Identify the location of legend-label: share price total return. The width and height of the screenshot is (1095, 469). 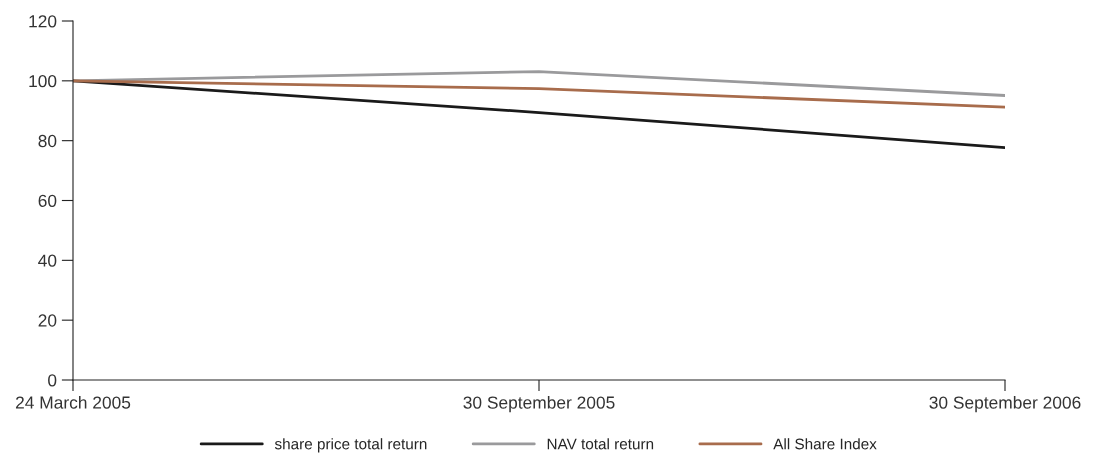
(350, 445).